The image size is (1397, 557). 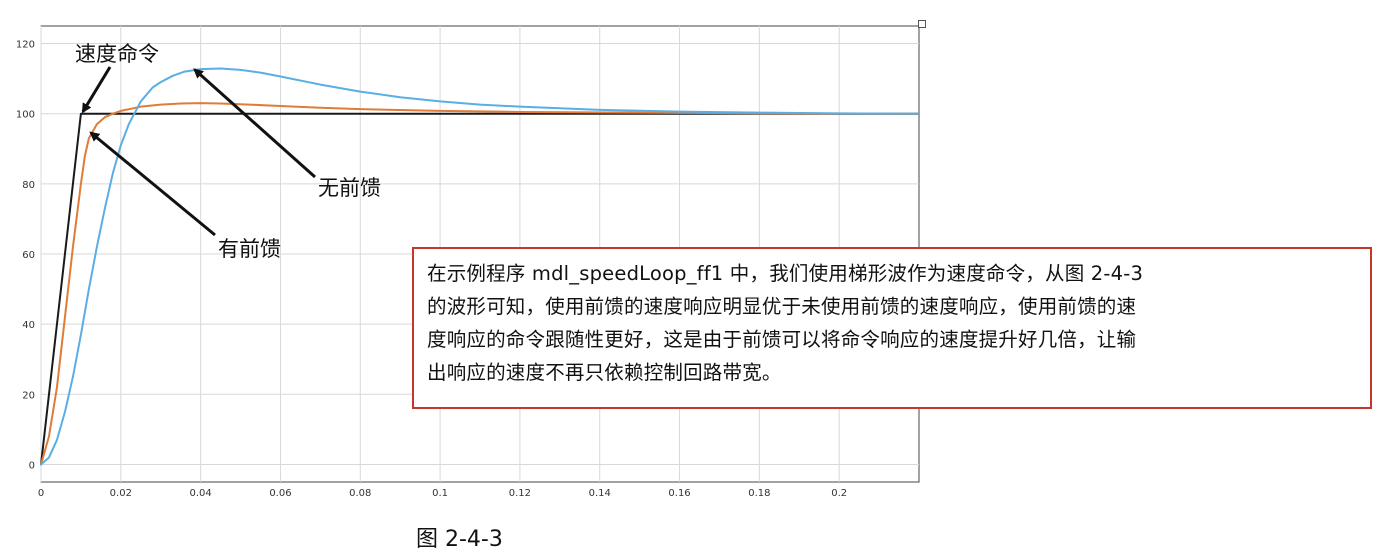 I want to click on annotation-label: 有前馈, so click(x=249, y=249).